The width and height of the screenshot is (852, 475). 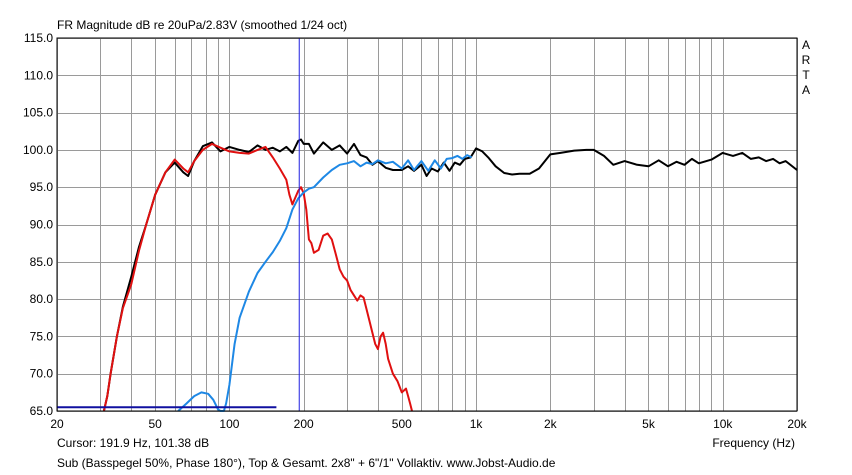 I want to click on y-tick-label: 95.0, so click(x=42, y=187).